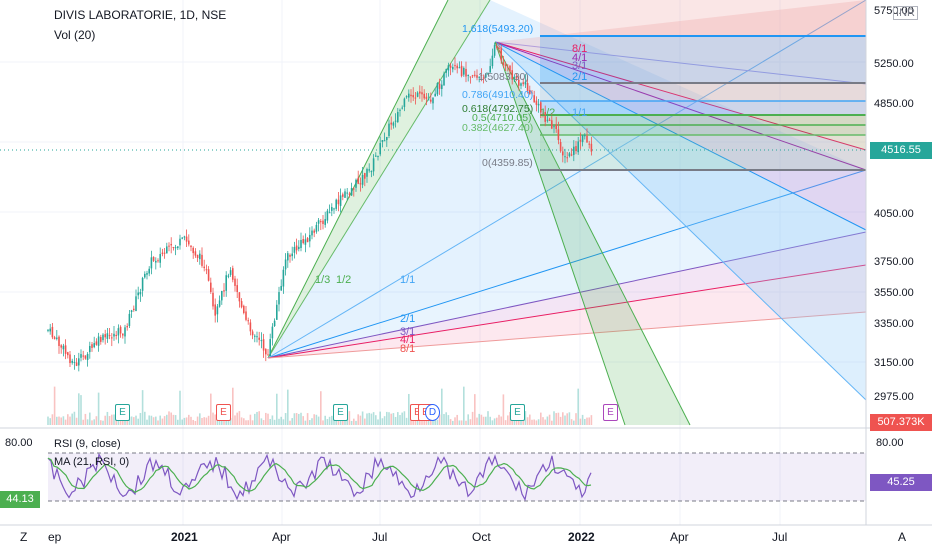 The image size is (932, 550). What do you see at coordinates (24, 537) in the screenshot?
I see `zoom-toggle: Z` at bounding box center [24, 537].